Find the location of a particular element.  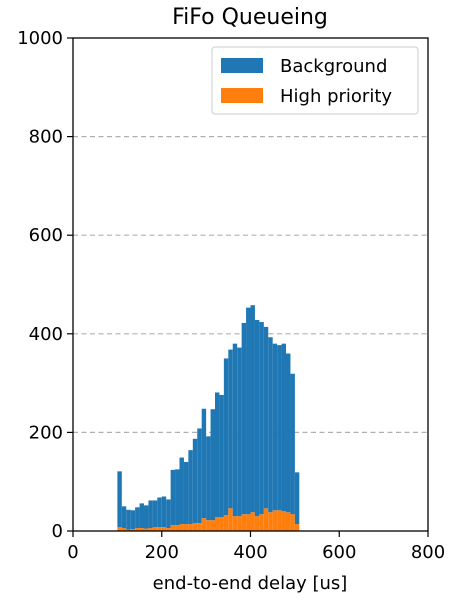

legend-swatch-high-priority is located at coordinates (242, 95).